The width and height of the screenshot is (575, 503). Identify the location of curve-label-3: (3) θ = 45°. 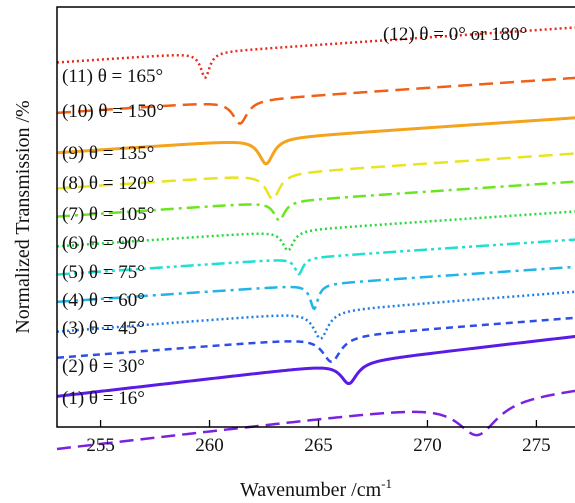
(103, 328).